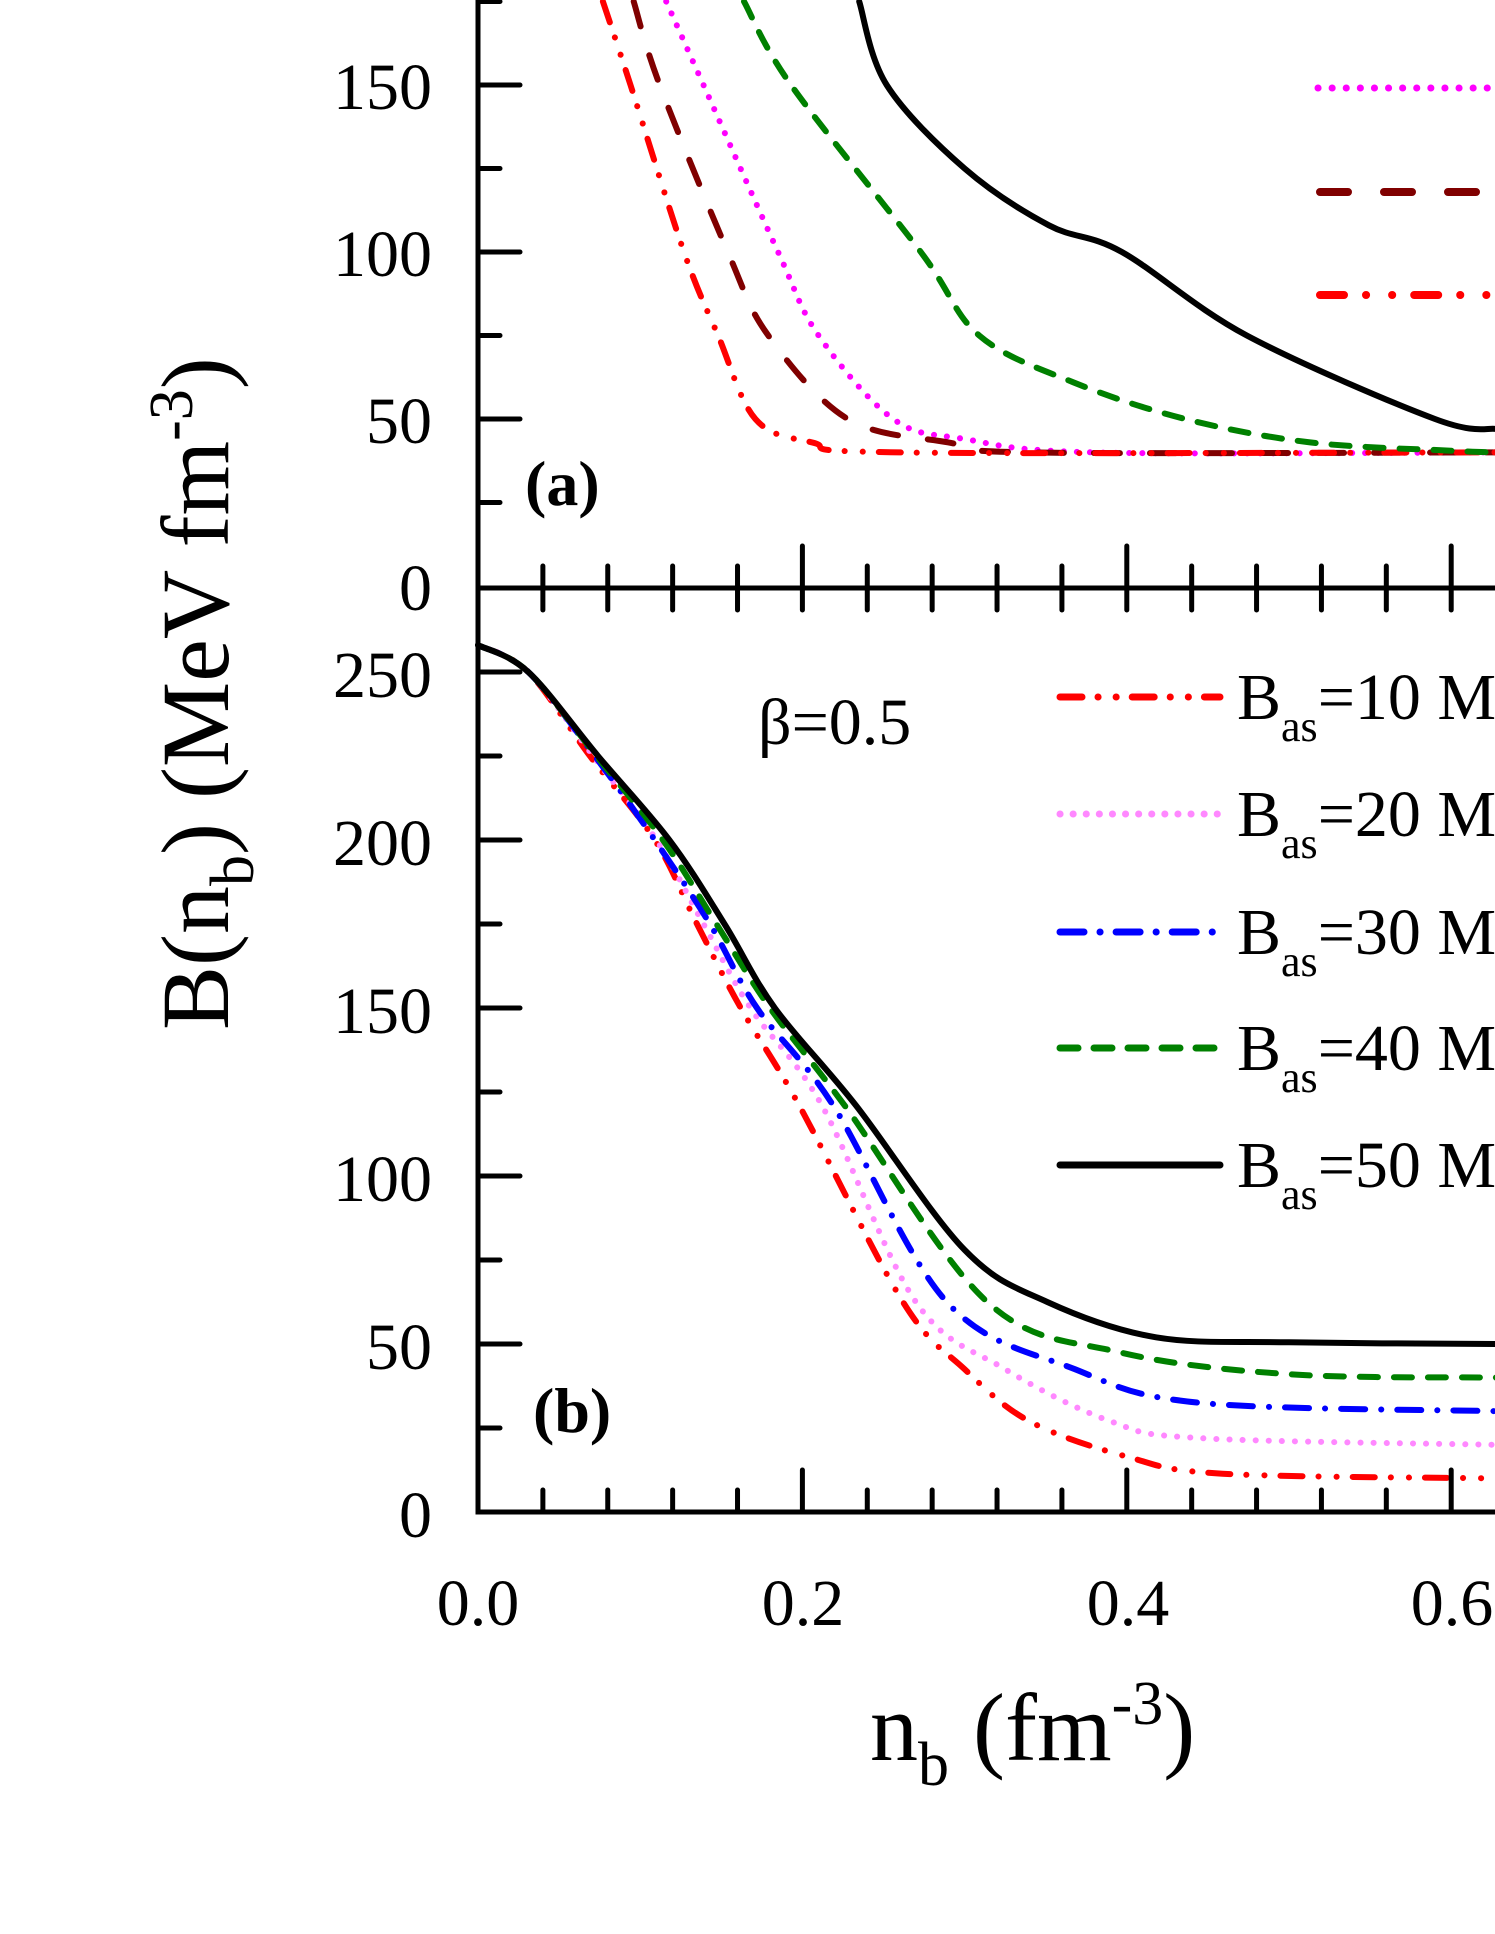  I want to click on y-tick-labels-panel-b: 0 50 100 150 200 250, so click(382, 1095).